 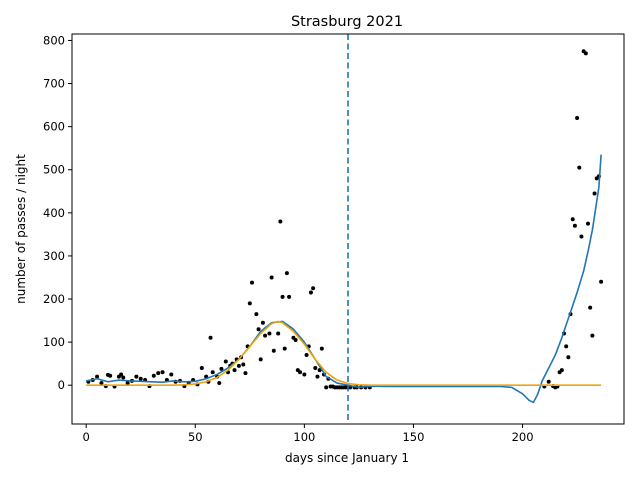 What do you see at coordinates (413, 437) in the screenshot?
I see `x-tick-label: 150` at bounding box center [413, 437].